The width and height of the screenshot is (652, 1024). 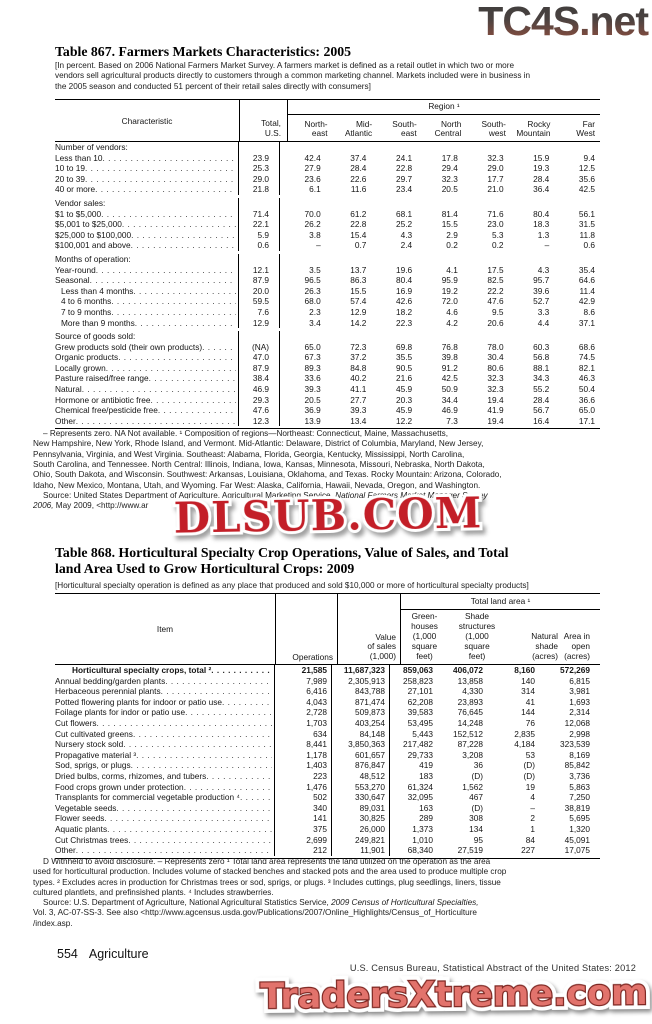 What do you see at coordinates (586, 399) in the screenshot?
I see `value-cell: 36.6` at bounding box center [586, 399].